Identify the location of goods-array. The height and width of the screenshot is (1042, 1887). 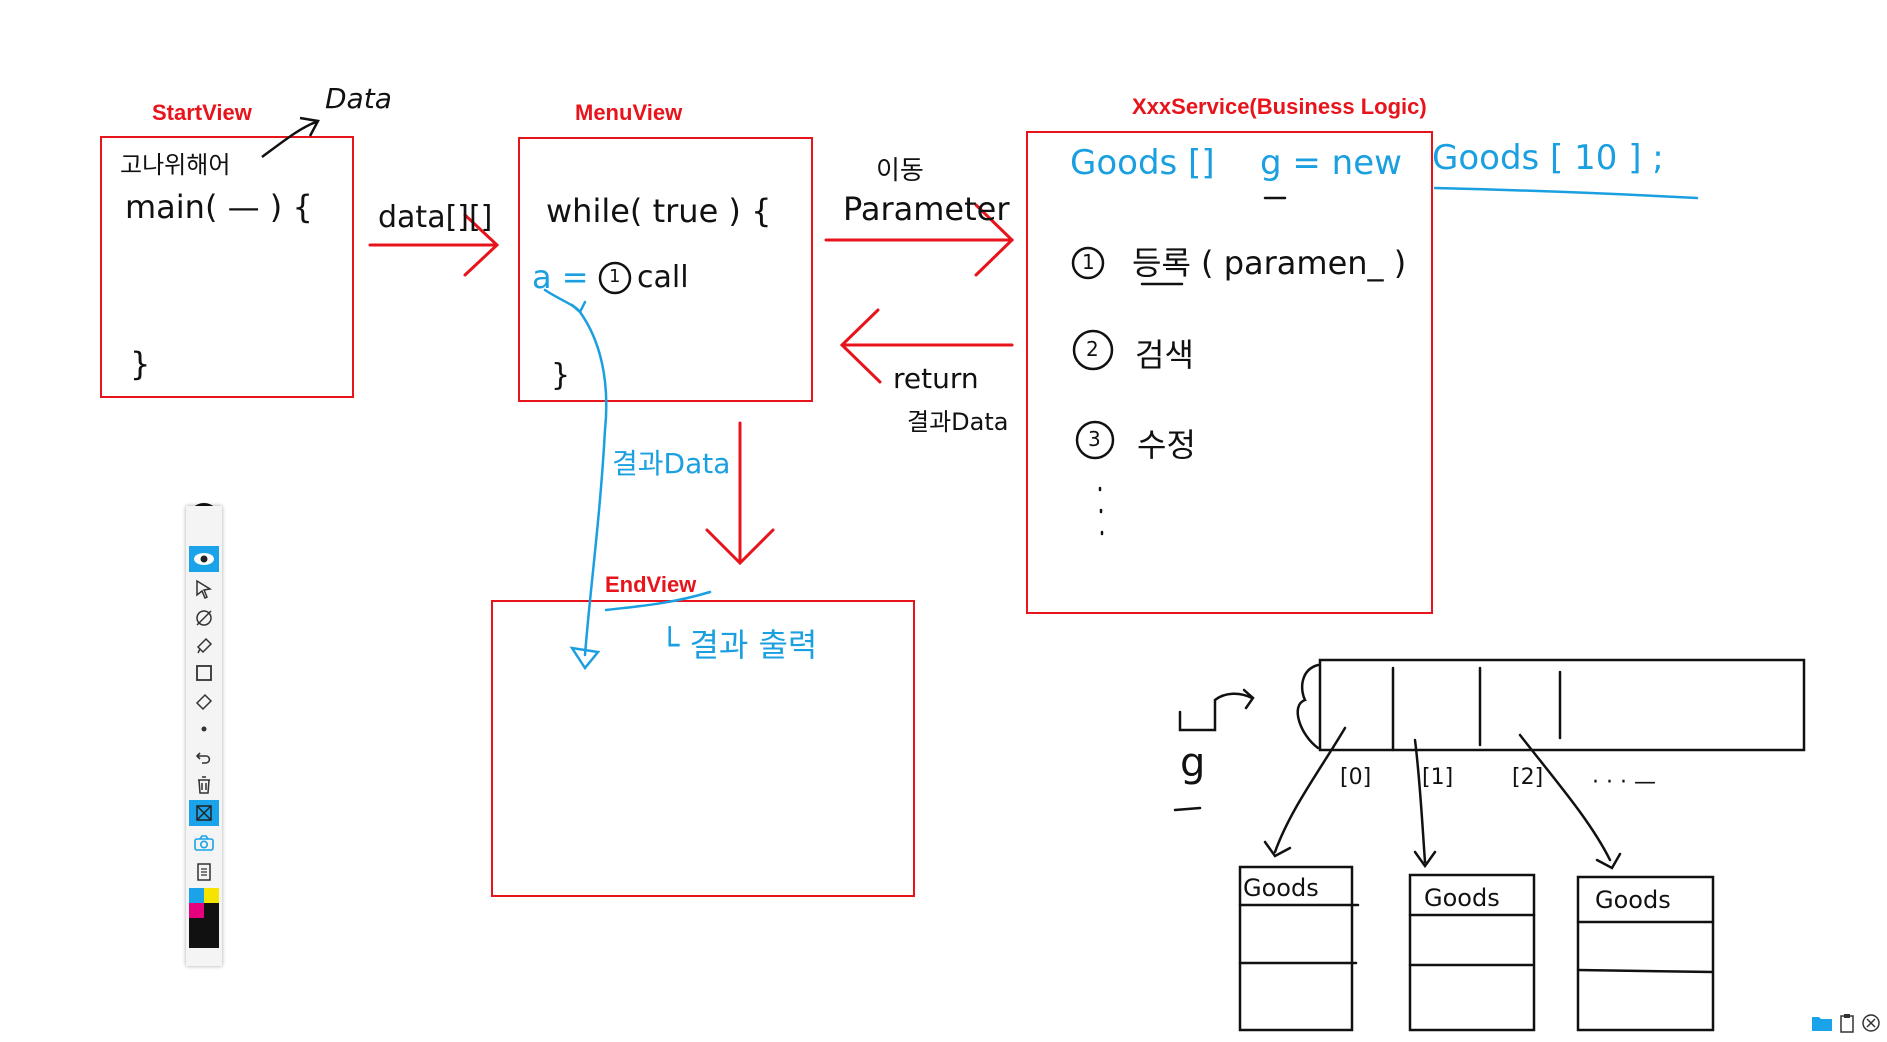
(1562, 705).